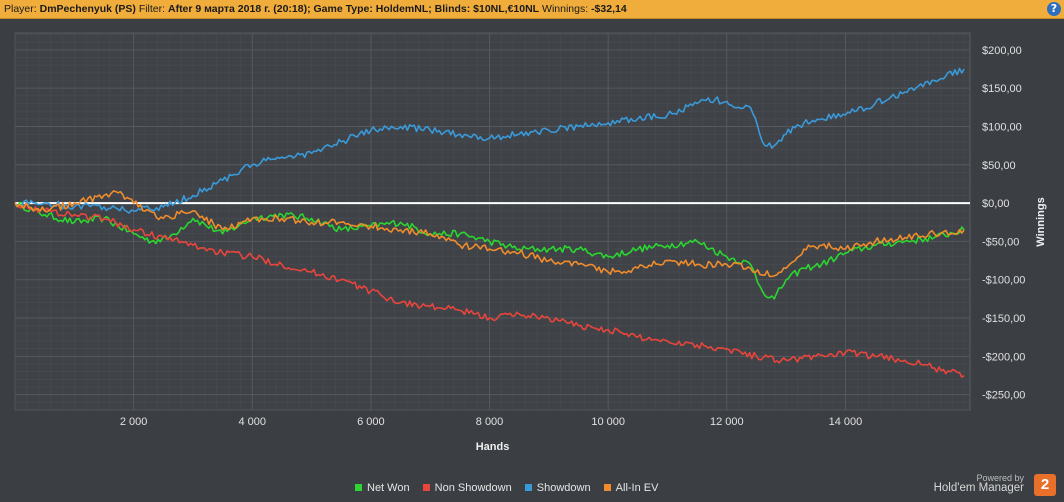  Describe the element at coordinates (20, 9) in the screenshot. I see `player-label: Player:` at that location.